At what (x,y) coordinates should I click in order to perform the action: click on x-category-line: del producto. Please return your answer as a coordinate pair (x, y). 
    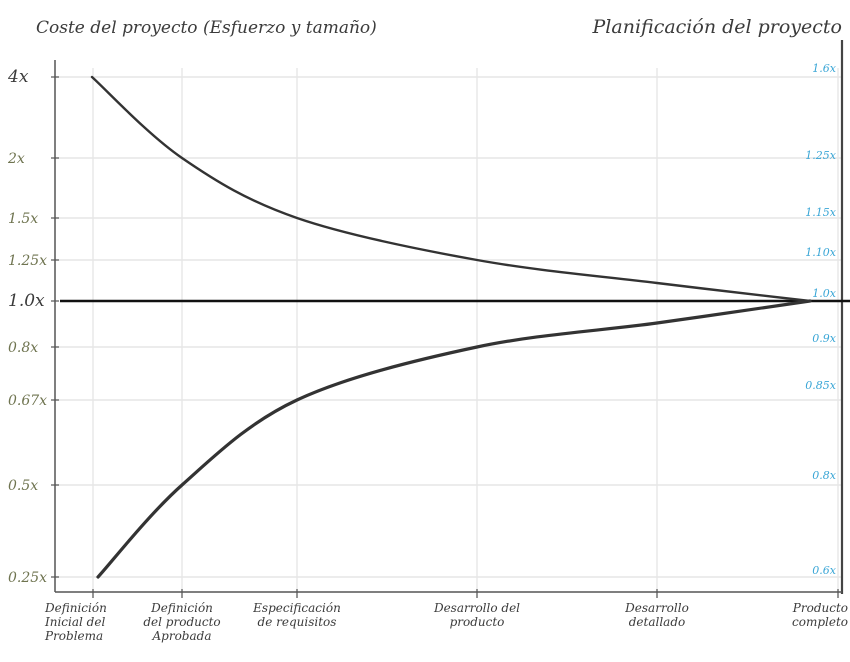
    Looking at the image, I should click on (181, 622).